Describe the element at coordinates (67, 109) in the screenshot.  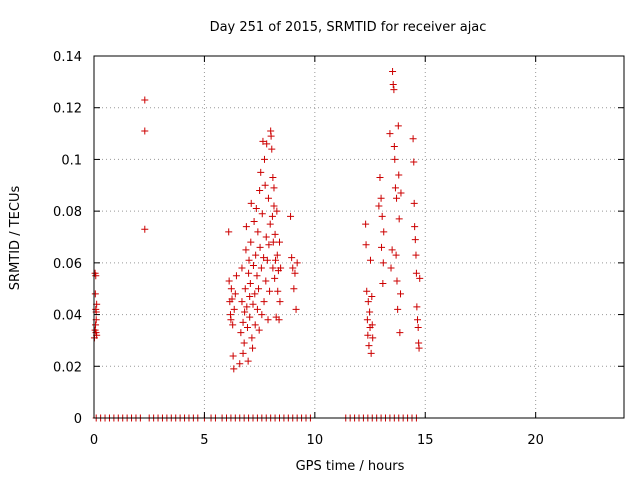
I see `y-tick-label: 0.12` at that location.